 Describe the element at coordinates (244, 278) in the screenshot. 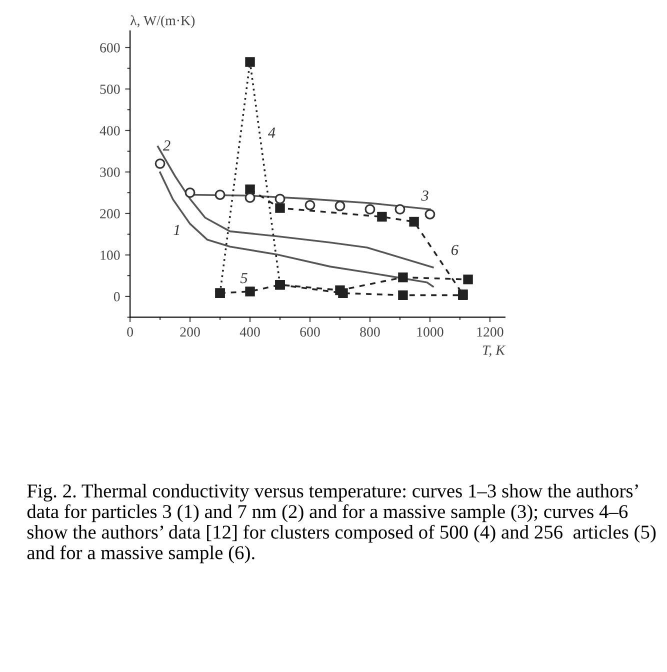

I see `series-label: 5` at that location.